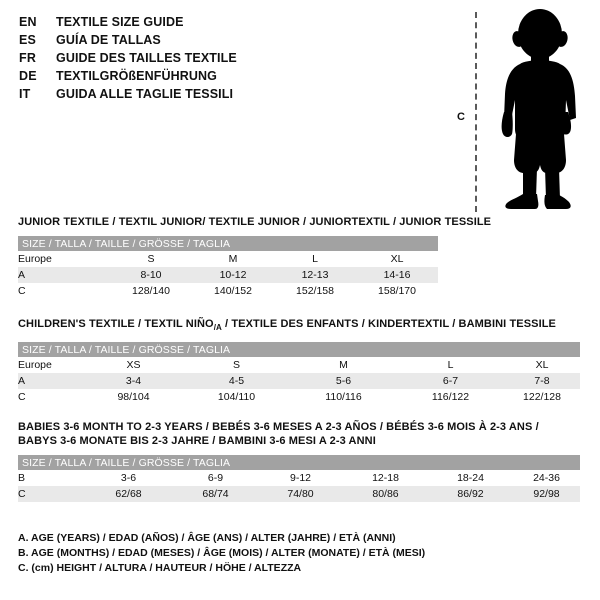 The height and width of the screenshot is (600, 600). What do you see at coordinates (461, 117) in the screenshot?
I see `measure-label-c: C` at bounding box center [461, 117].